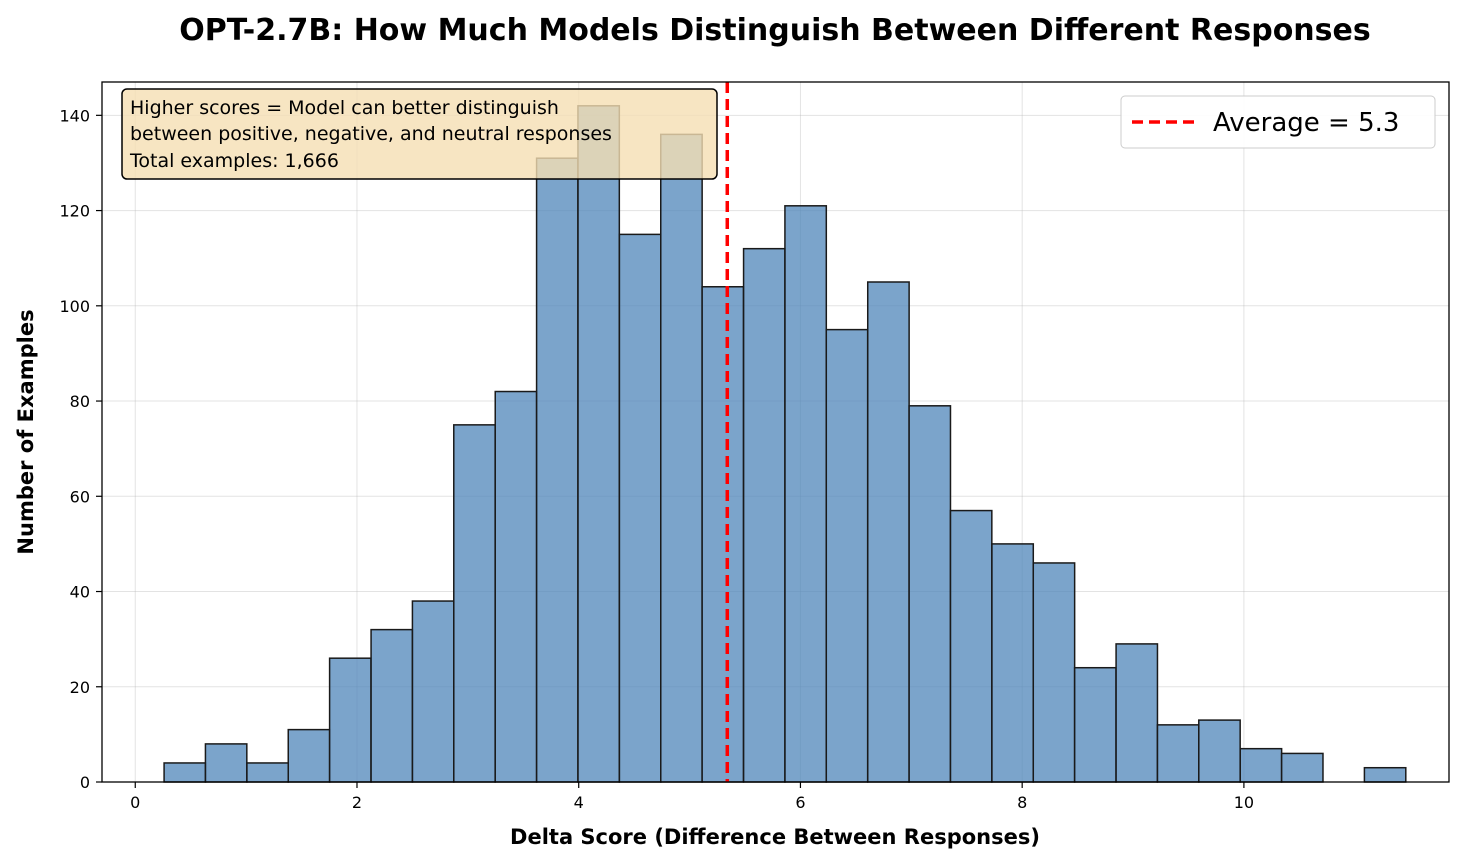 The width and height of the screenshot is (1464, 864). What do you see at coordinates (80, 401) in the screenshot?
I see `y-tick-label-4: 80` at bounding box center [80, 401].